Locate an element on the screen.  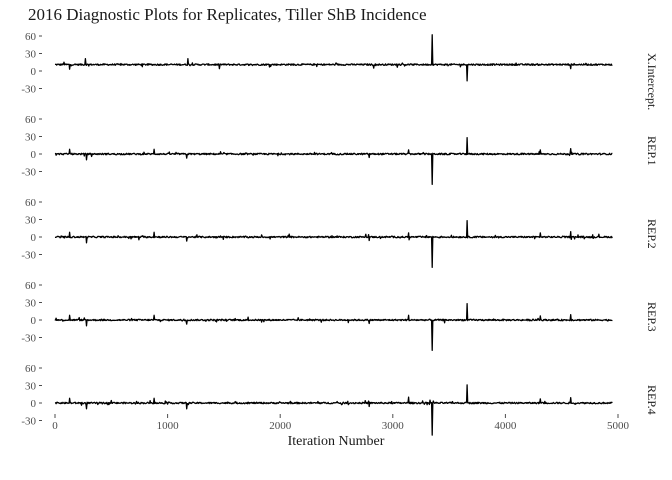
panel: 60 30 0 -30 REP.3 is located at coordinates (340, 315).